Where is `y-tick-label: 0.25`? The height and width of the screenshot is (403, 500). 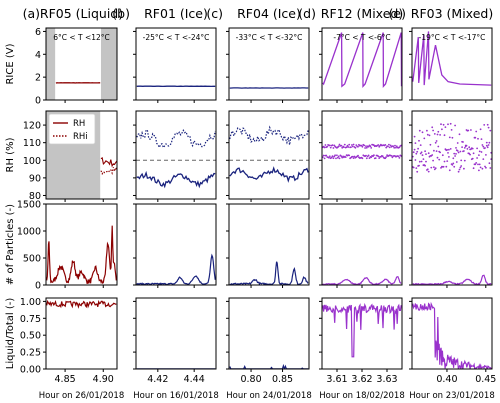
y-tick-label: 0.25 is located at coordinates (30, 353).